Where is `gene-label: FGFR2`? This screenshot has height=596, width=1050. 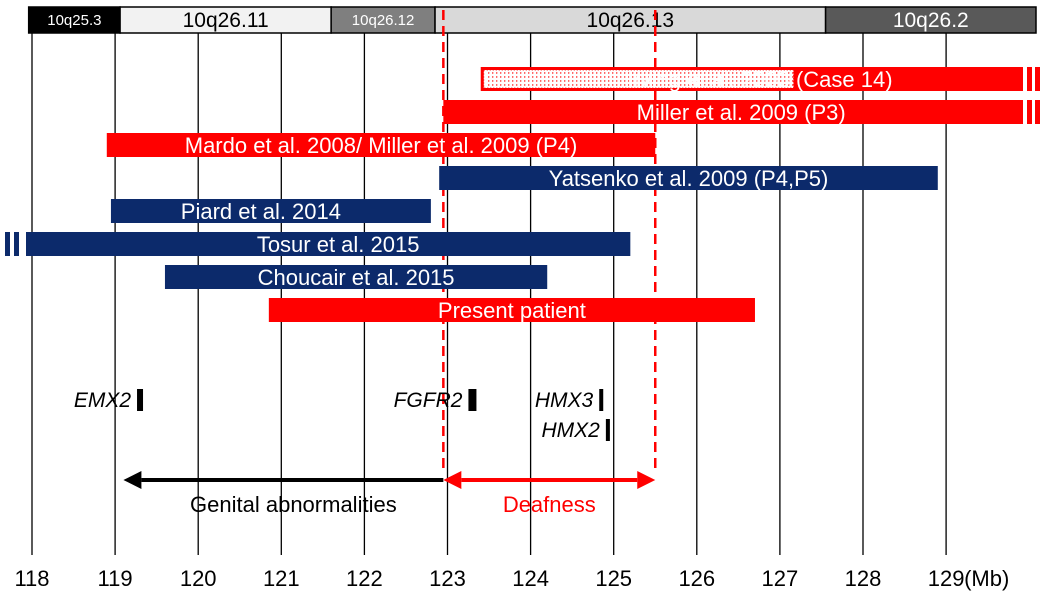 gene-label: FGFR2 is located at coordinates (428, 400).